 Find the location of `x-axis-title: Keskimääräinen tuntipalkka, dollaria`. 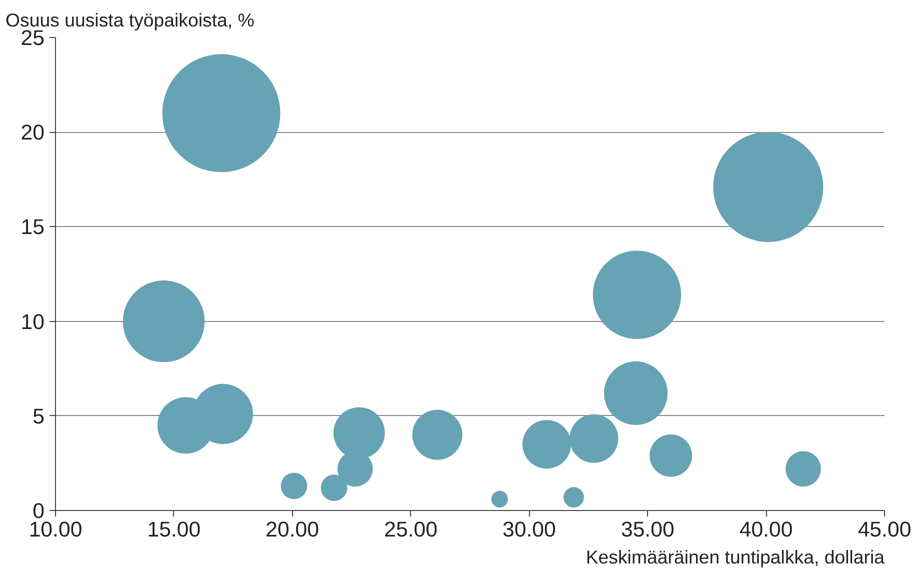

x-axis-title: Keskimääräinen tuntipalkka, dollaria is located at coordinates (736, 557).